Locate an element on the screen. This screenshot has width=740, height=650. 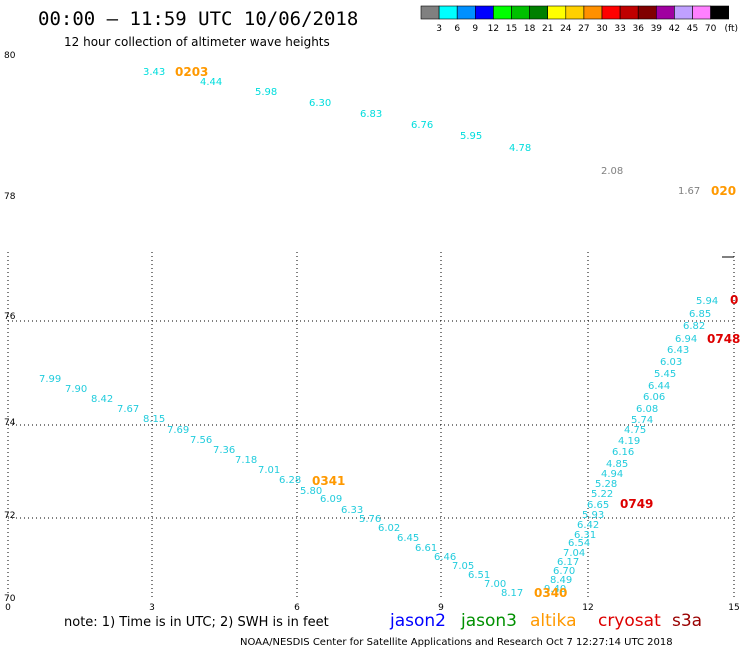
legend-tick-label: 70 is located at coordinates (711, 29).